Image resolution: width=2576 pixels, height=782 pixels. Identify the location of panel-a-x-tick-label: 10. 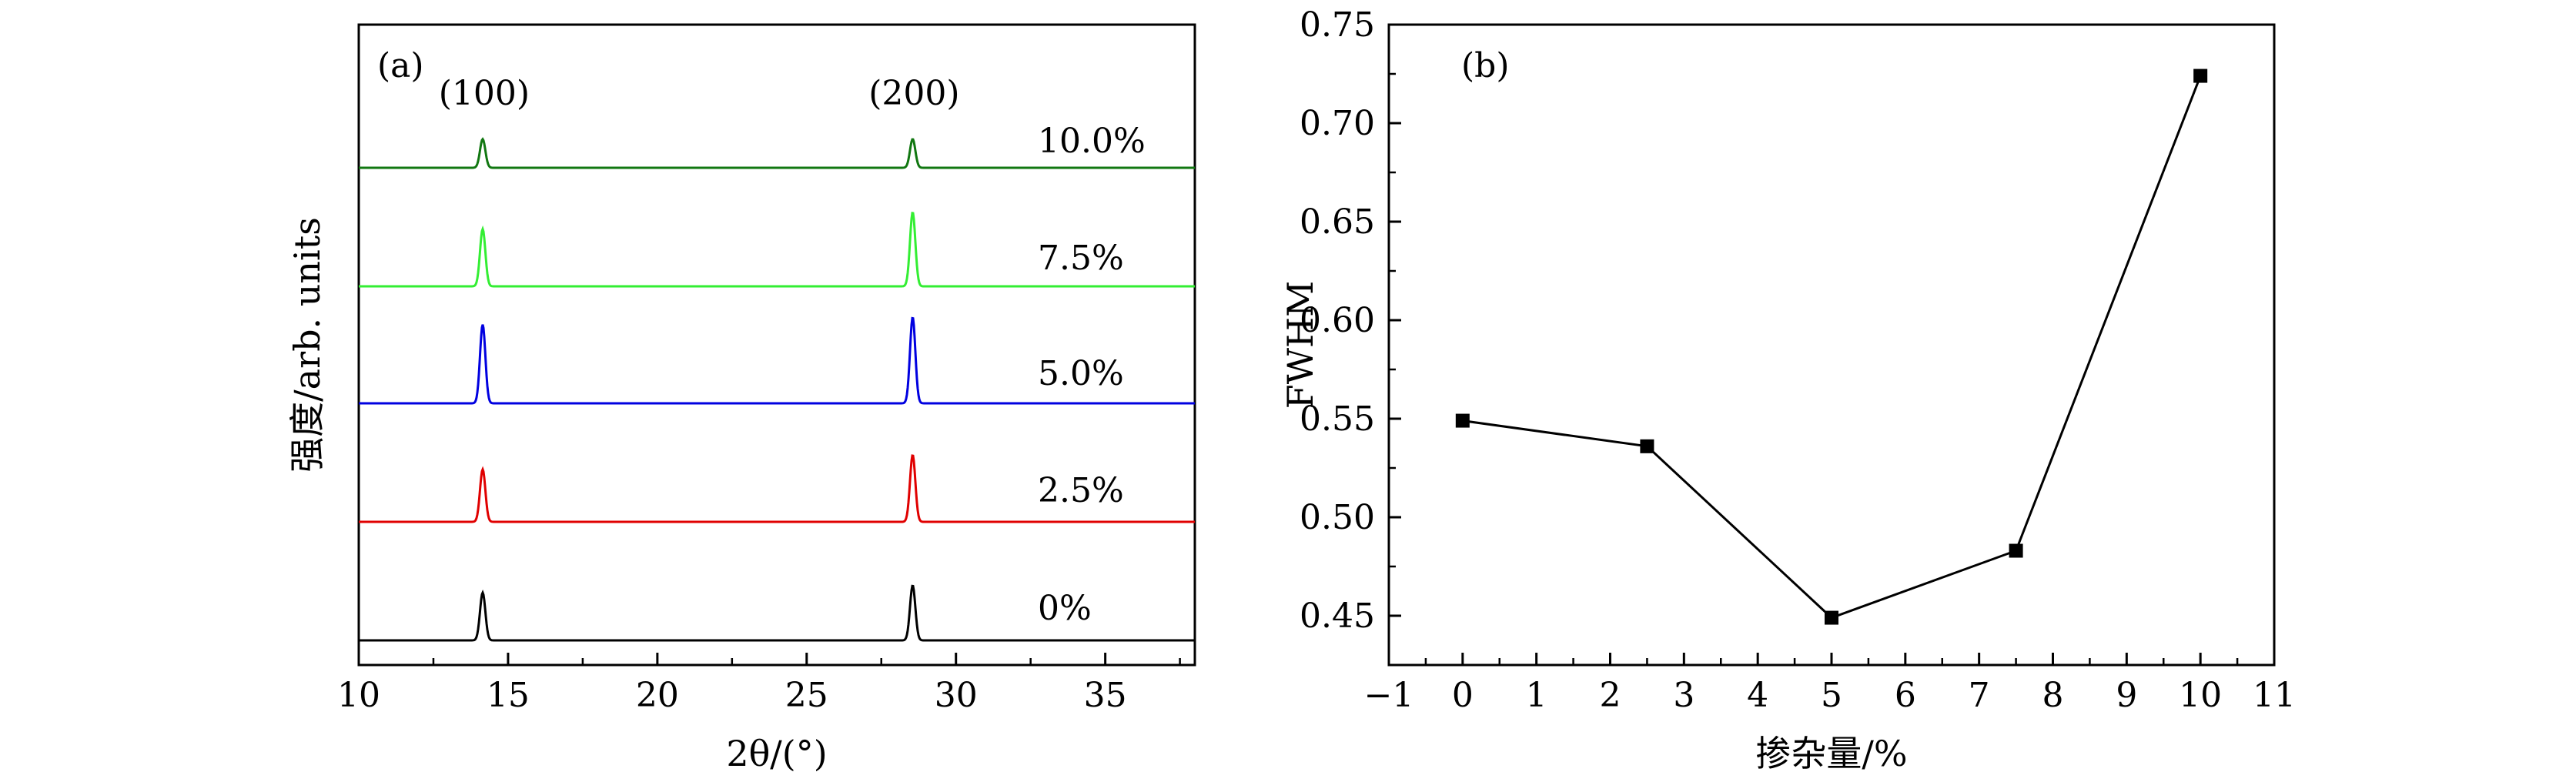
(359, 695).